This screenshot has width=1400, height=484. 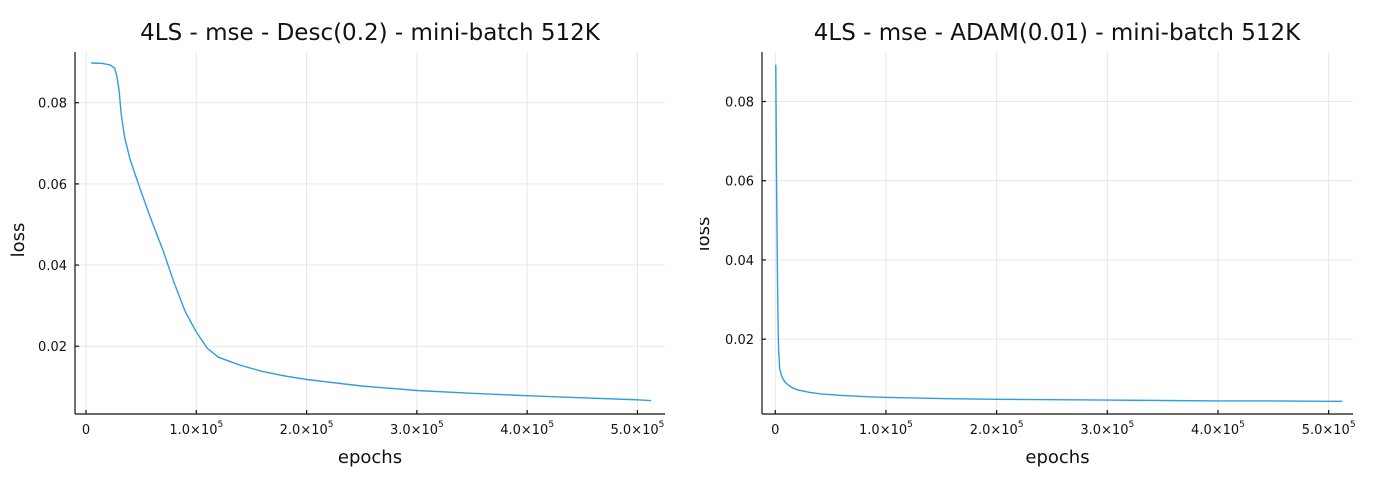 What do you see at coordinates (1057, 33) in the screenshot?
I see `chart-title: 4LS - mse - ADAM(0.01) - mini-batch 512K` at bounding box center [1057, 33].